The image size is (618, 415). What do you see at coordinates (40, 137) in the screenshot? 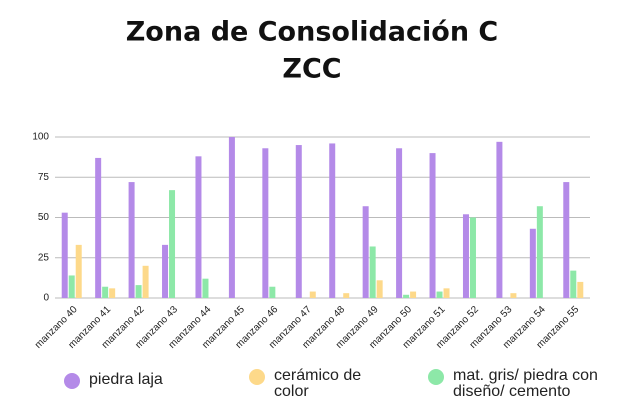
I see `y-tick-label: 100` at bounding box center [40, 137].